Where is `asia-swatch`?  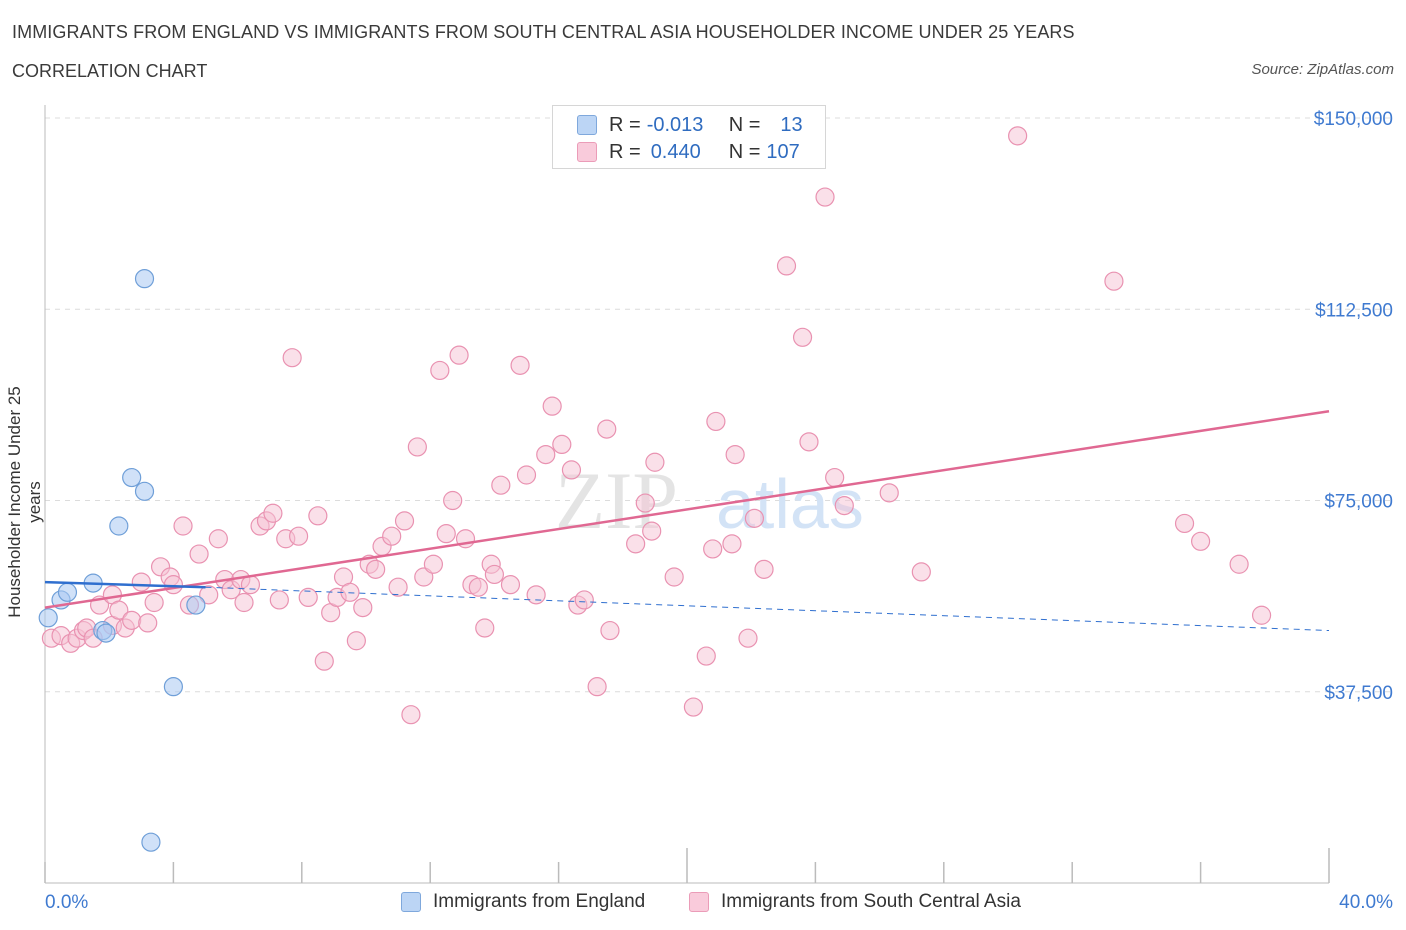
asia-swatch is located at coordinates (587, 152).